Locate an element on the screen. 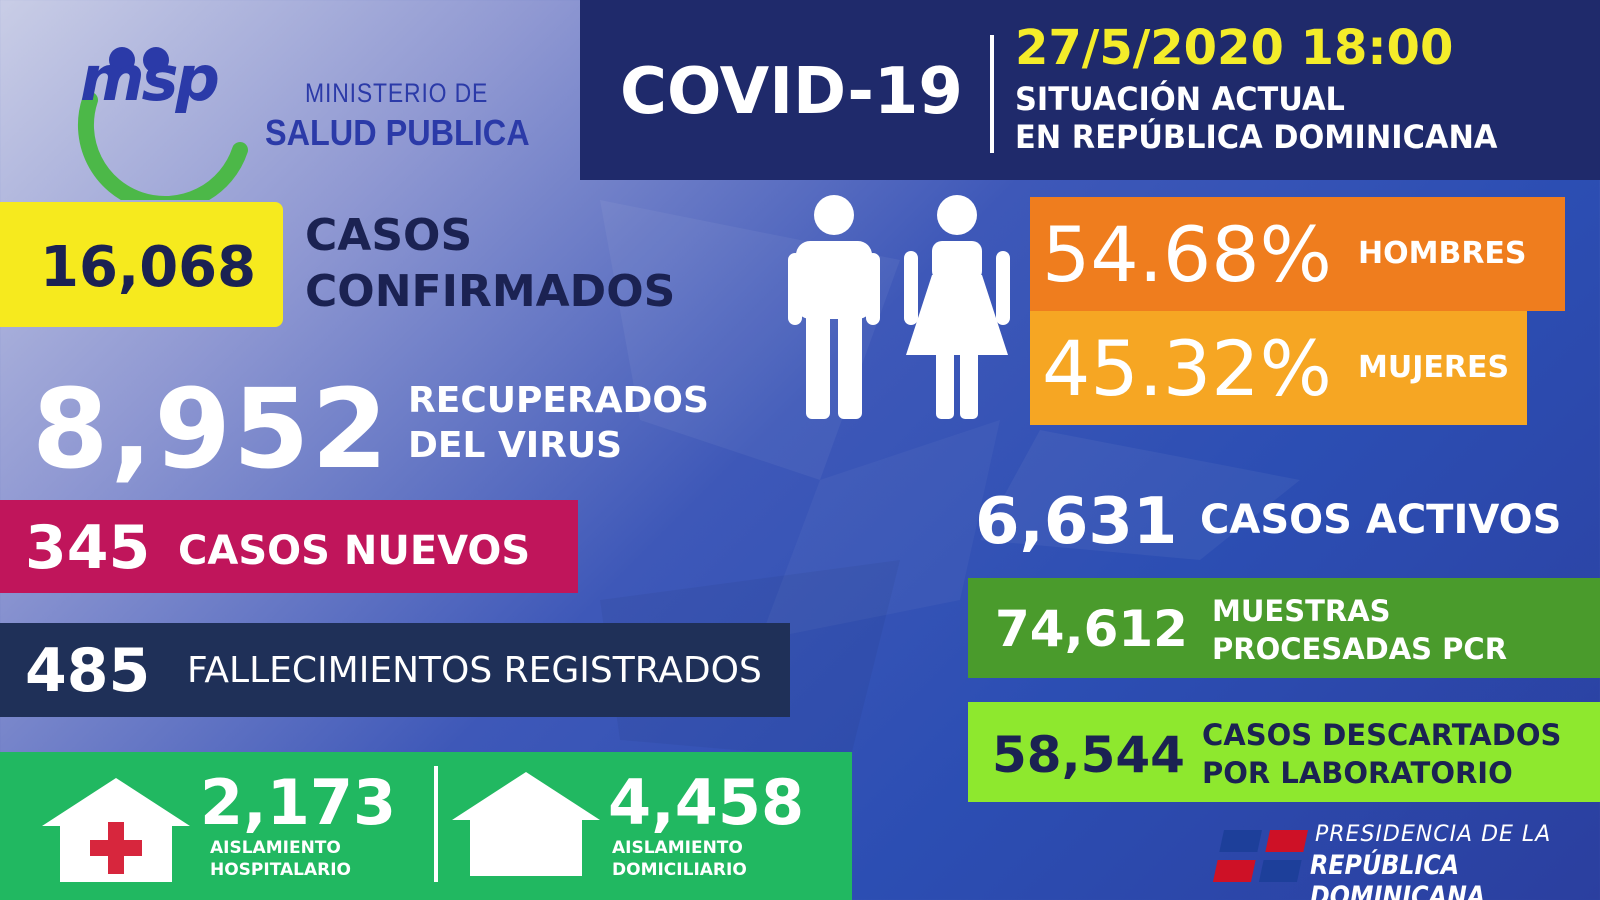 This screenshot has width=1600, height=900. men-percentage: 54.68% is located at coordinates (1187, 254).